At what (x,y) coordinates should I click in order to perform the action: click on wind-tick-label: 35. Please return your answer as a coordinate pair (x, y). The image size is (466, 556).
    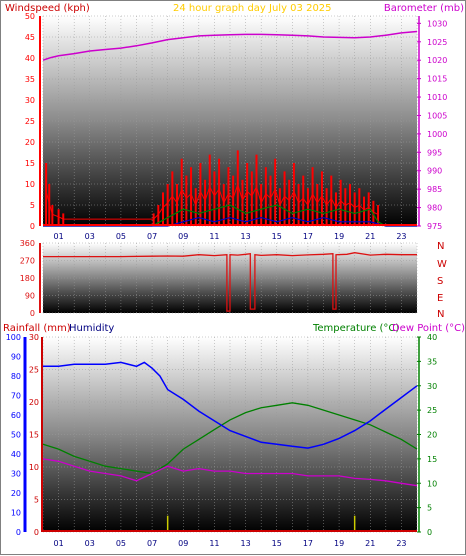
    Looking at the image, I should click on (30, 79).